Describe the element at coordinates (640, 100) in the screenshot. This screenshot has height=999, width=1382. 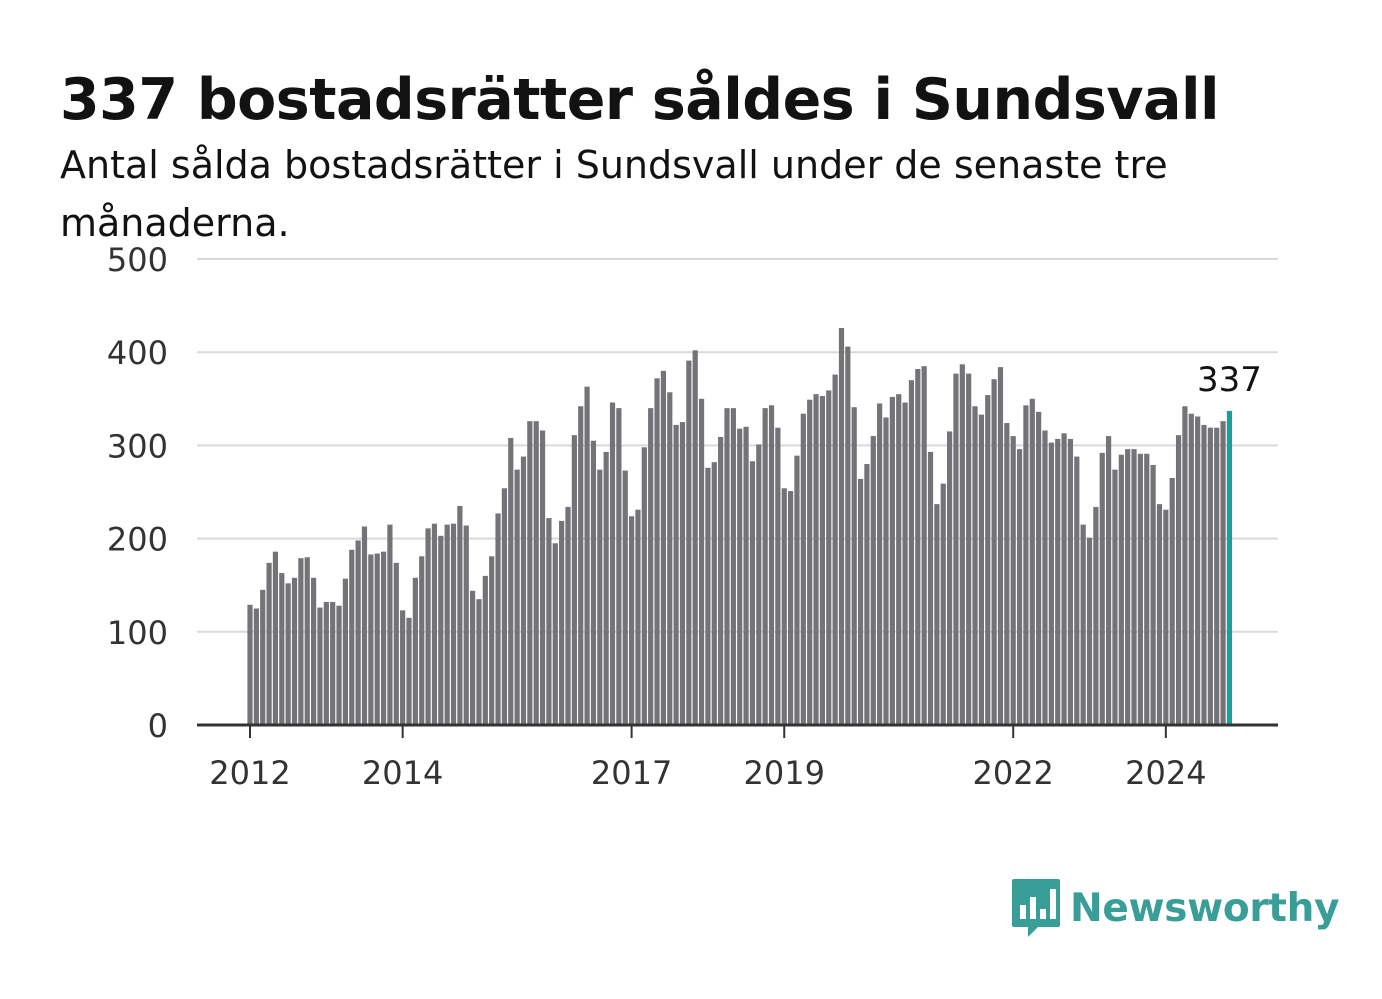
I see `chart-title: 337 bostadsrätter såldes i Sundsvall` at that location.